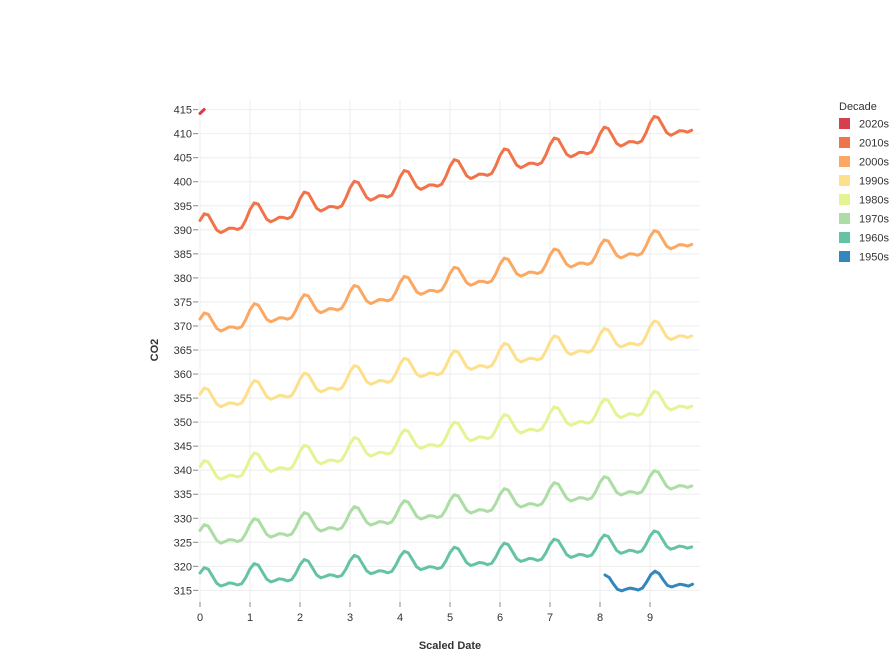 The image size is (893, 651). I want to click on x-tick-label: 2, so click(300, 618).